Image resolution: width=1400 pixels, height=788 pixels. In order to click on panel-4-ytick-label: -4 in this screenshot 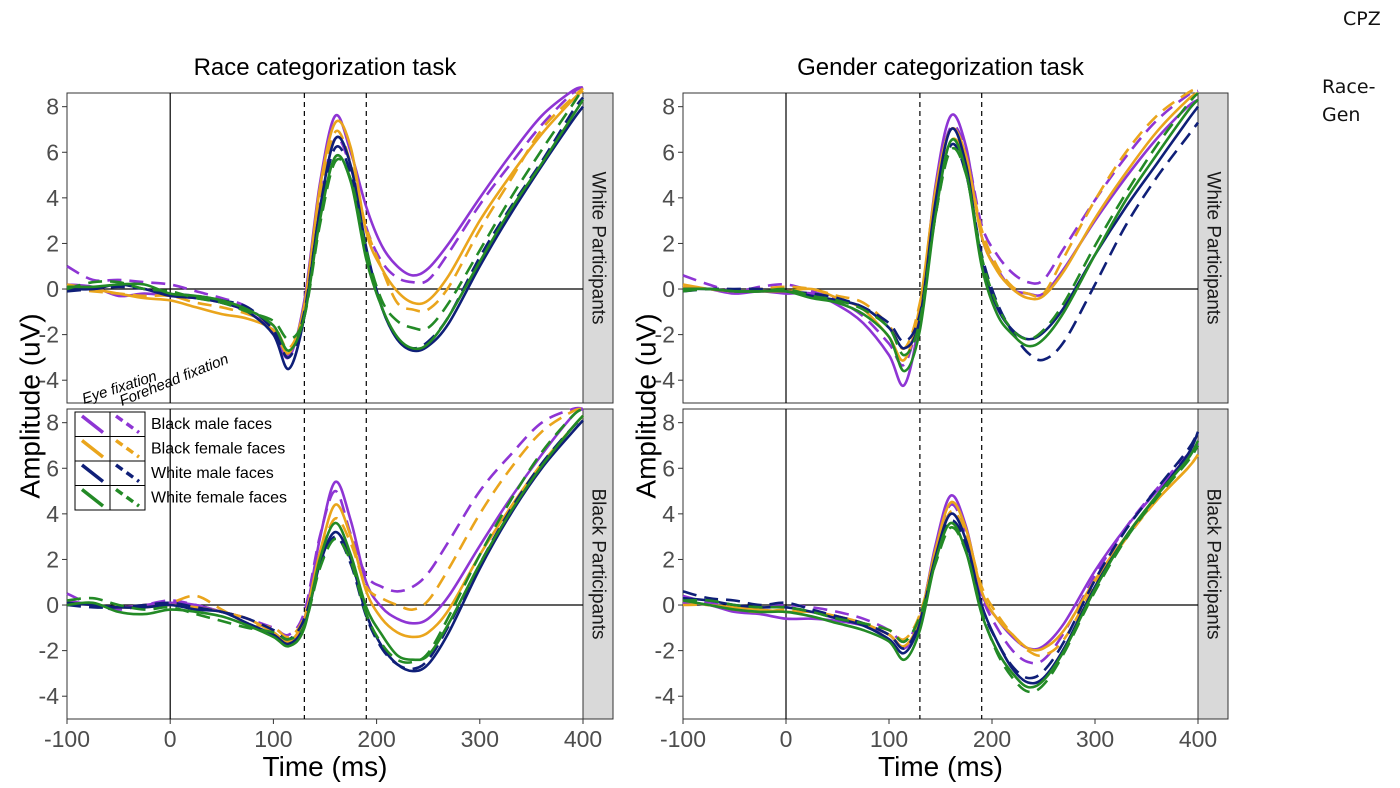, I will do `click(665, 696)`.